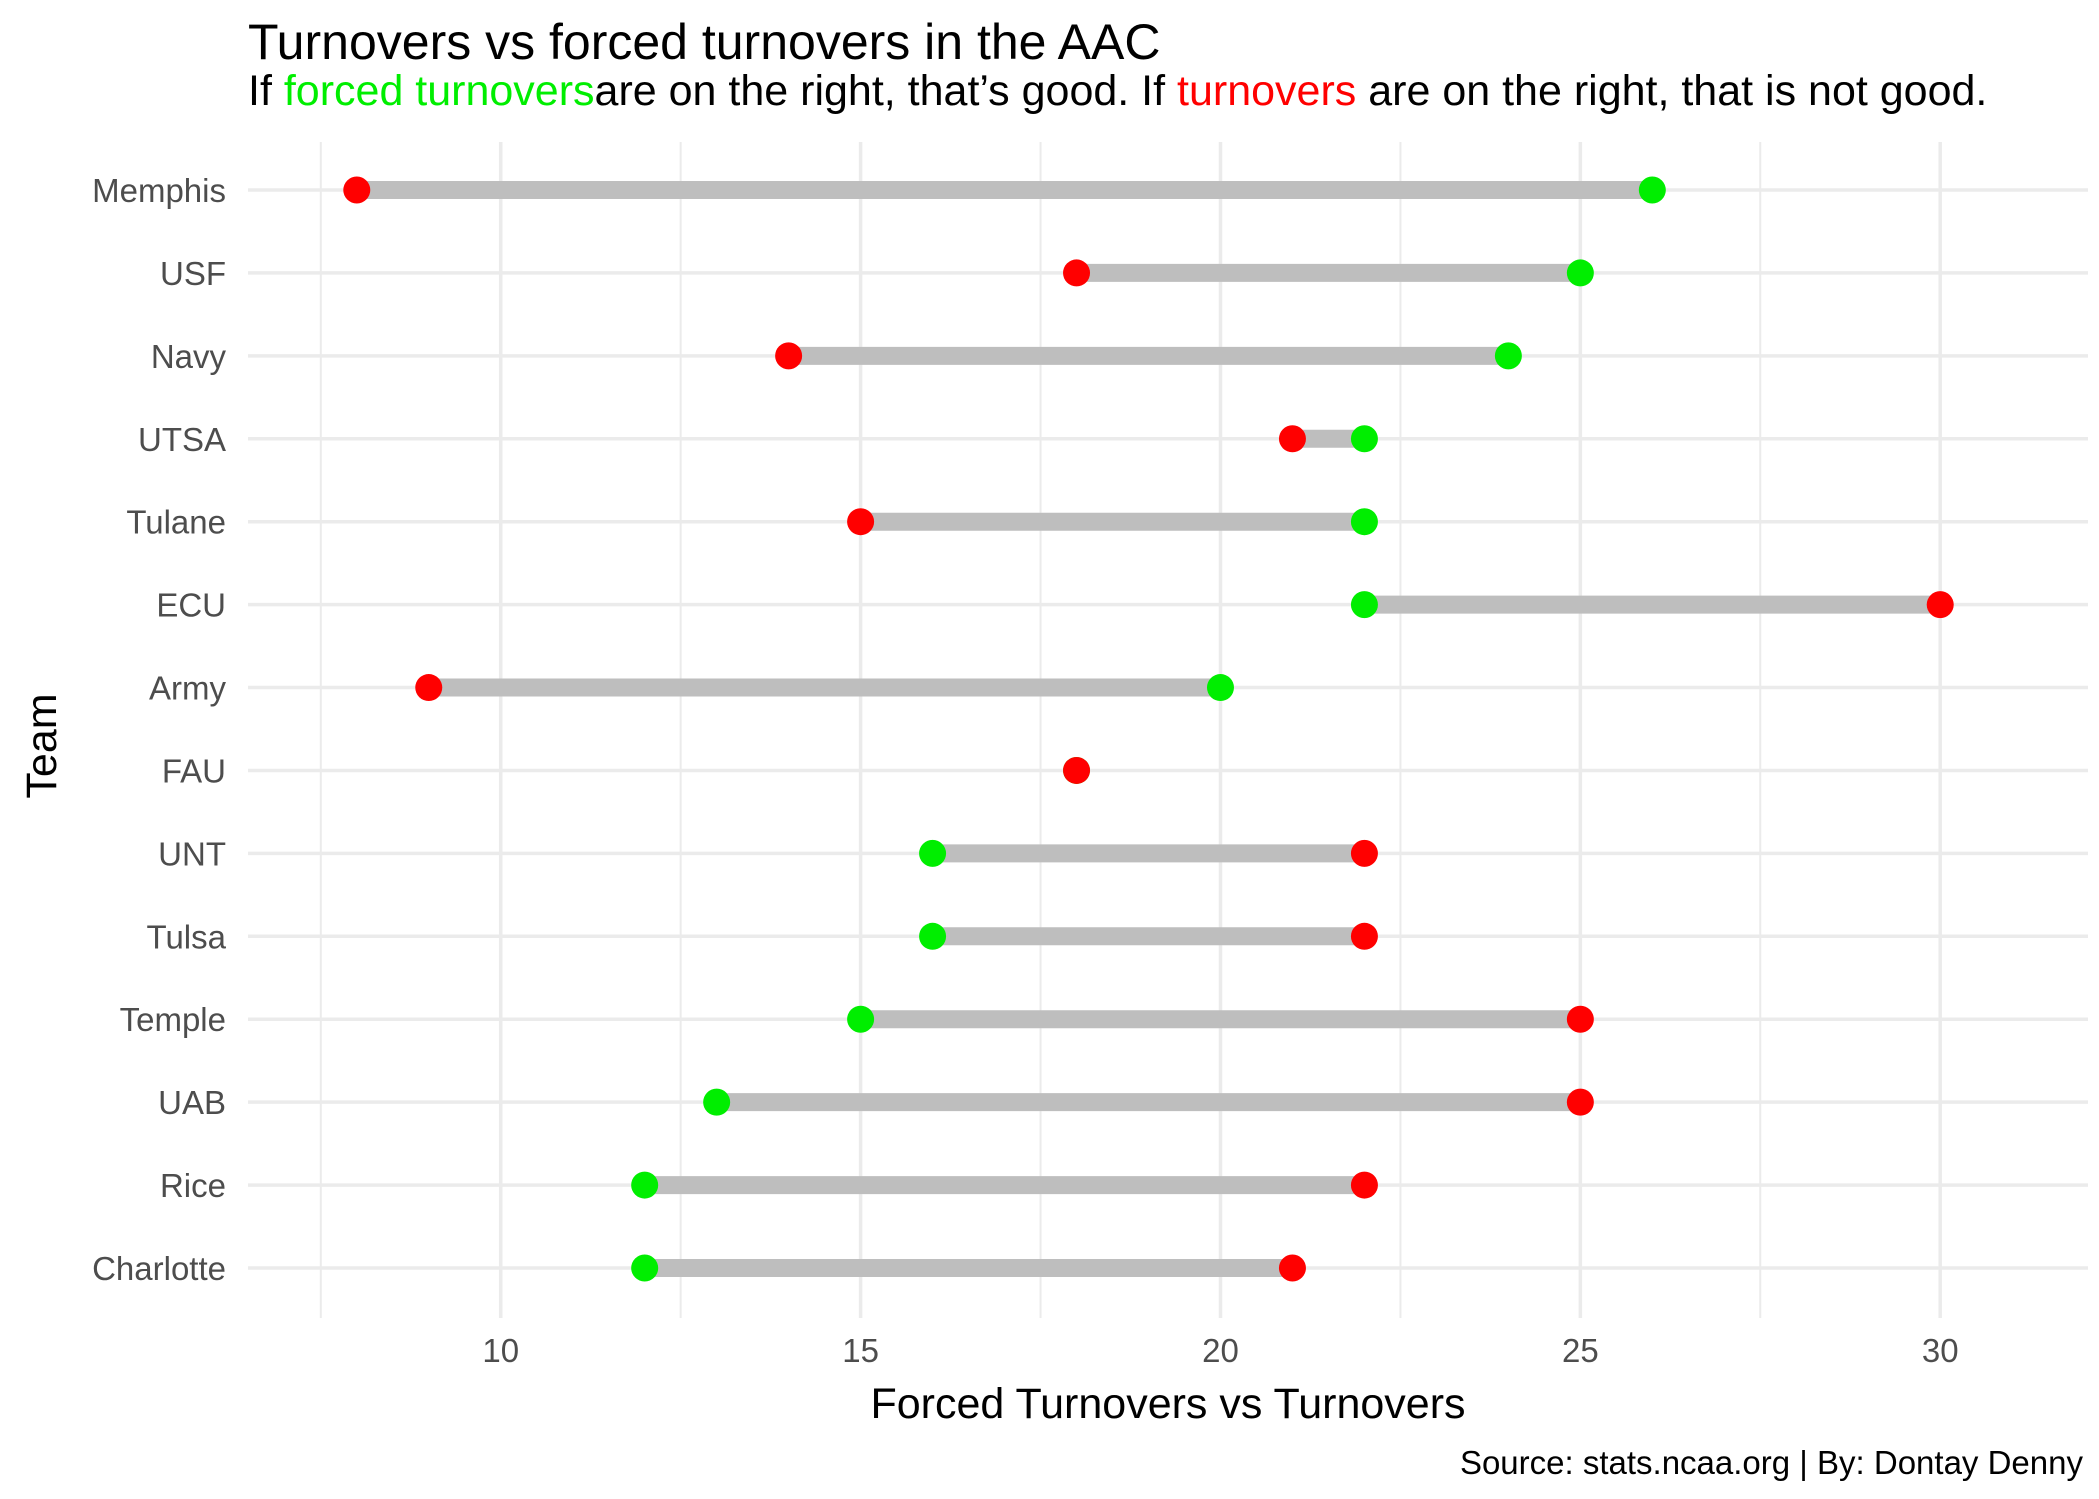 This screenshot has width=2099, height=1499. Describe the element at coordinates (159, 190) in the screenshot. I see `y-tick-label: Memphis` at that location.